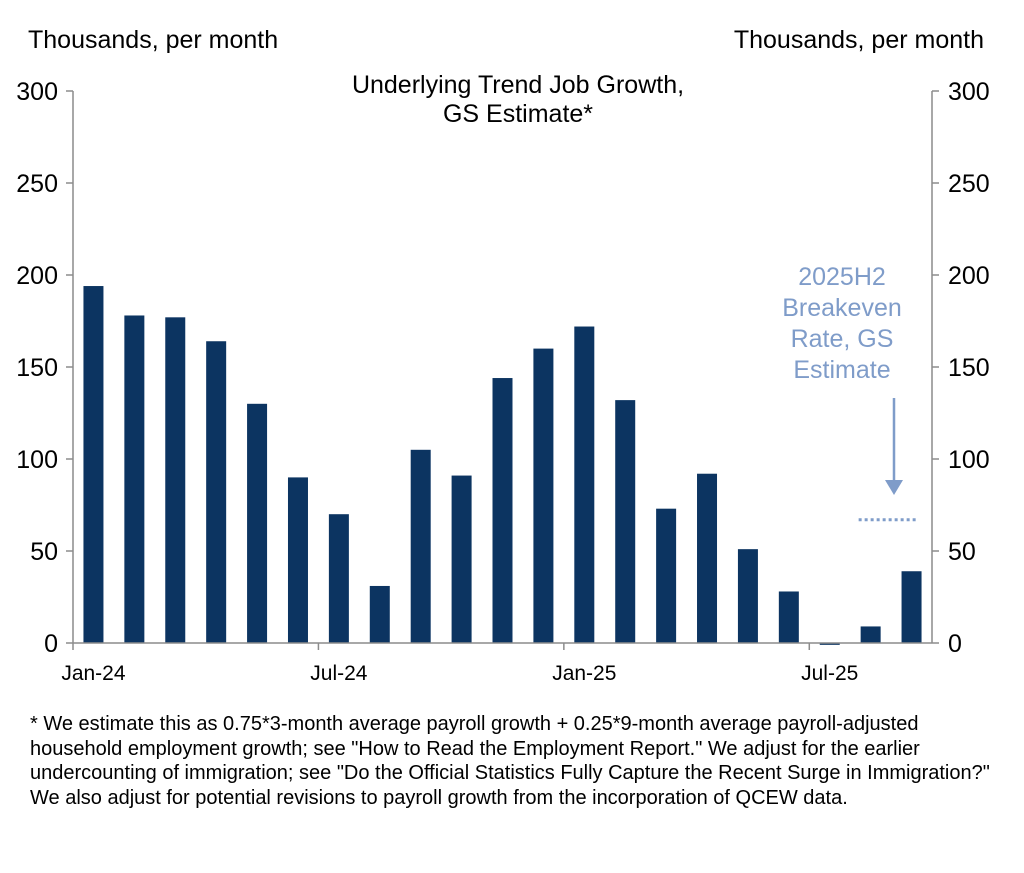 The image size is (1024, 873). I want to click on right-axis-unit-label: Thousands, per month, so click(858, 40).